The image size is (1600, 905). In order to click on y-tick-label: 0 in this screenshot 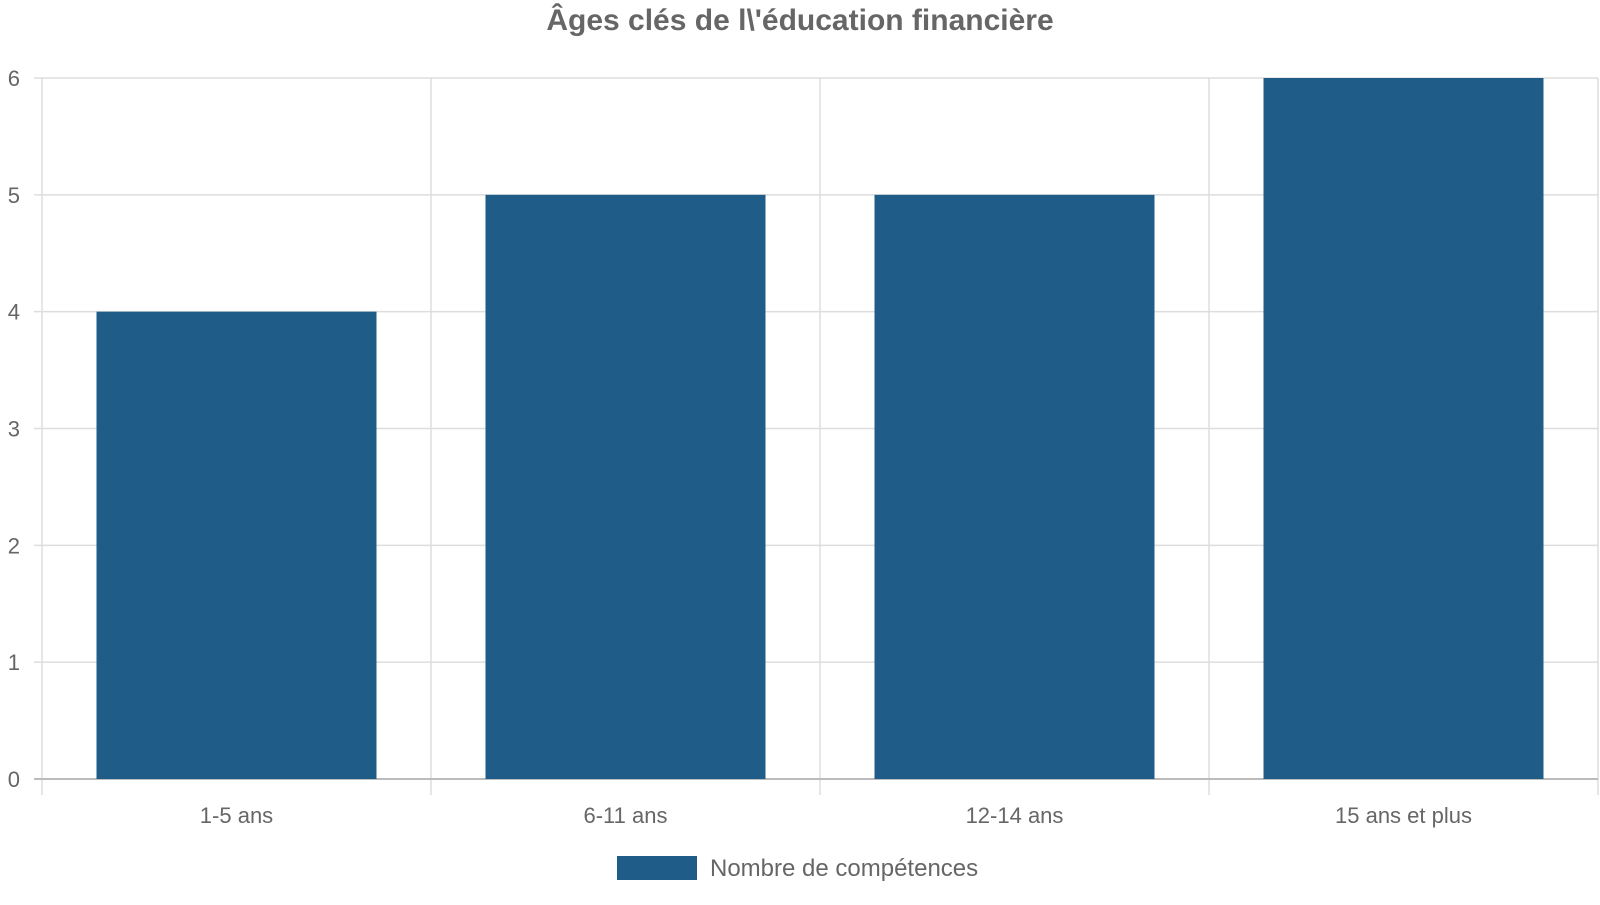, I will do `click(14, 779)`.